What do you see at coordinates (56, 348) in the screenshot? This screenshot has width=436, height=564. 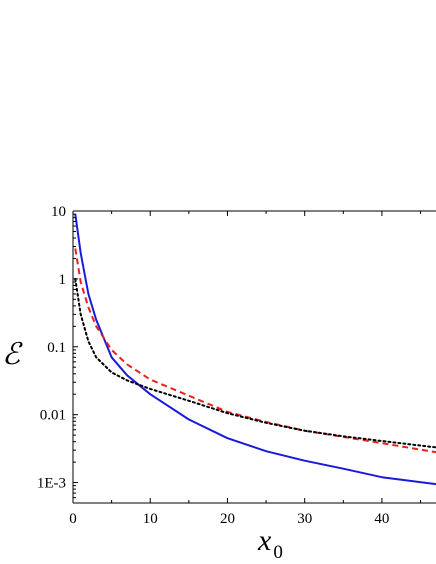 I see `y-tick-label: 0.1` at bounding box center [56, 348].